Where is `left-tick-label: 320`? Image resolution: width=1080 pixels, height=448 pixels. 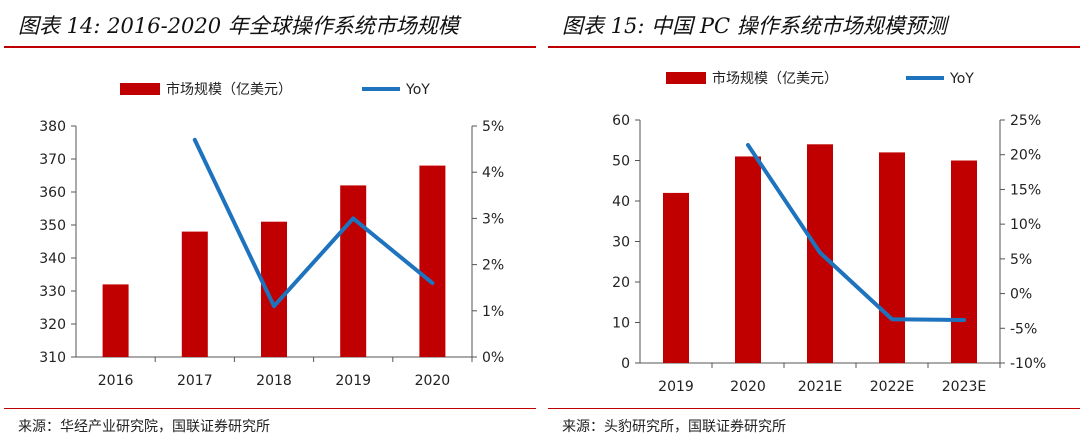 left-tick-label: 320 is located at coordinates (52, 325).